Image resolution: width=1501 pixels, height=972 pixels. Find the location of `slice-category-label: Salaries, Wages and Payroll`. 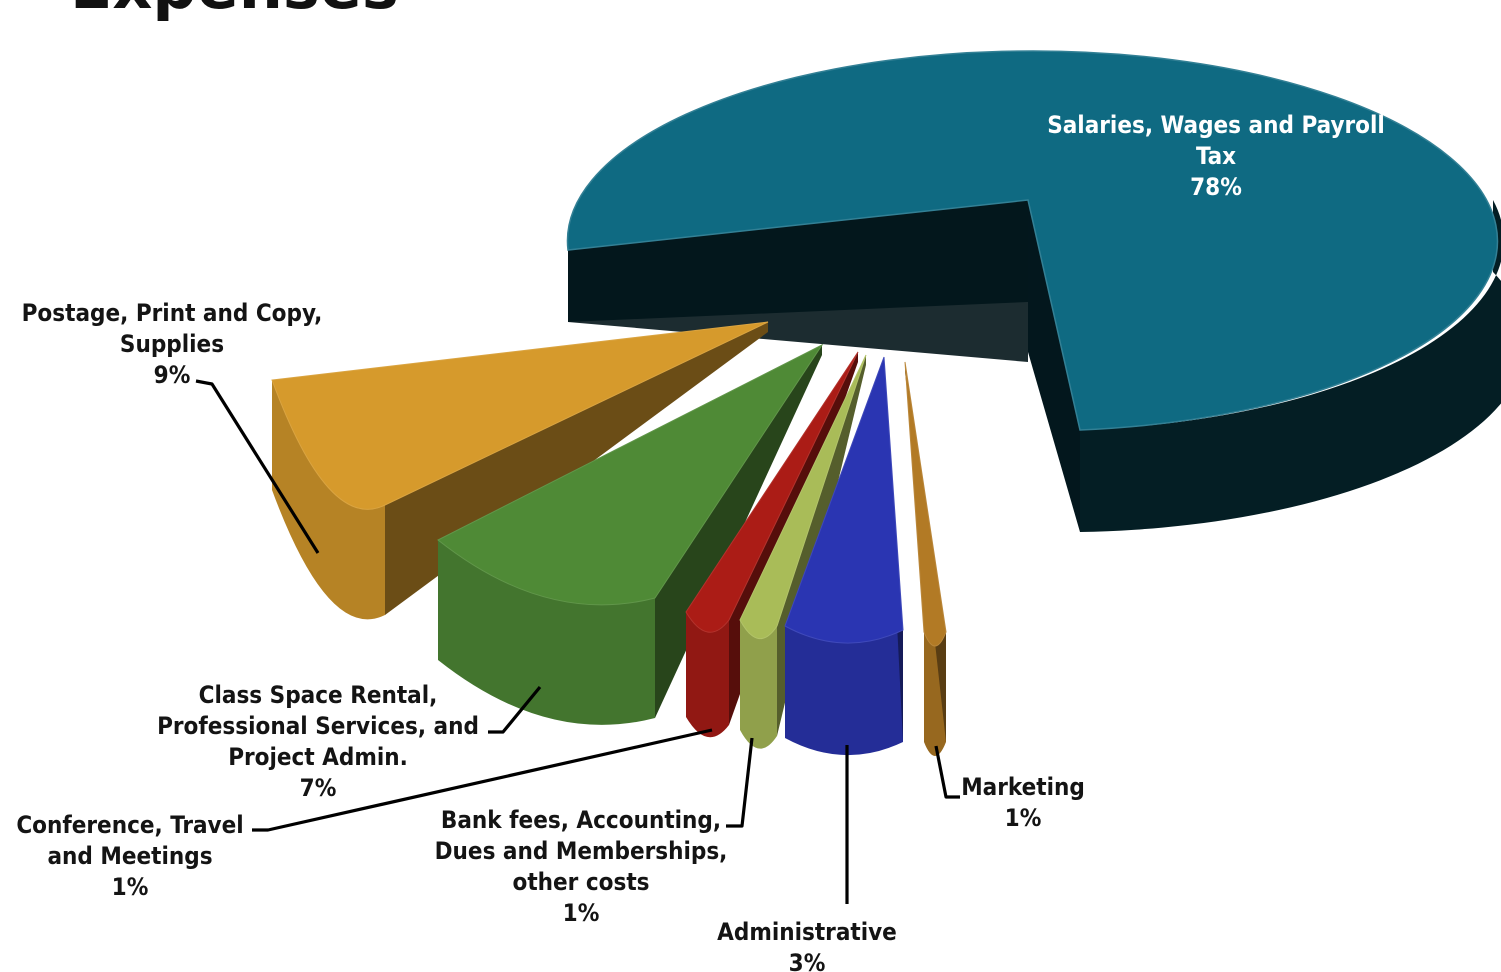

slice-category-label: Salaries, Wages and Payroll is located at coordinates (1216, 125).